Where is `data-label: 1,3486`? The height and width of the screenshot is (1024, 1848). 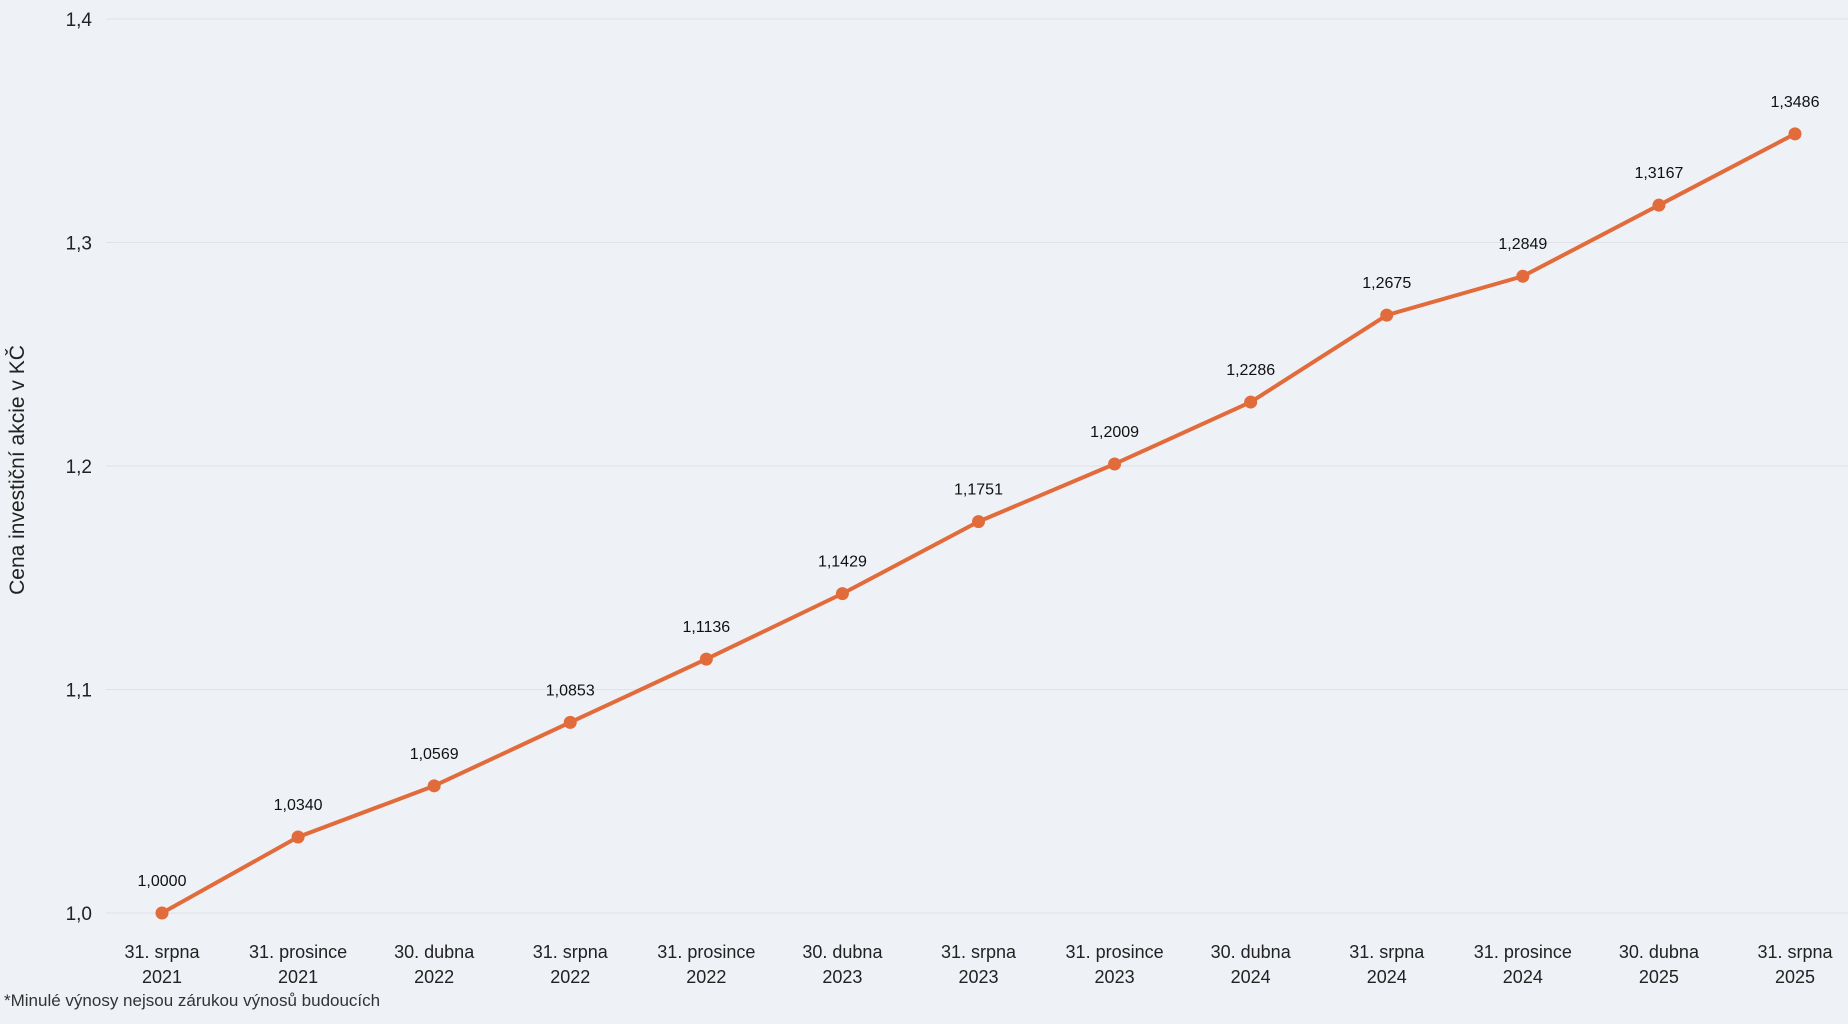
data-label: 1,3486 is located at coordinates (1795, 102).